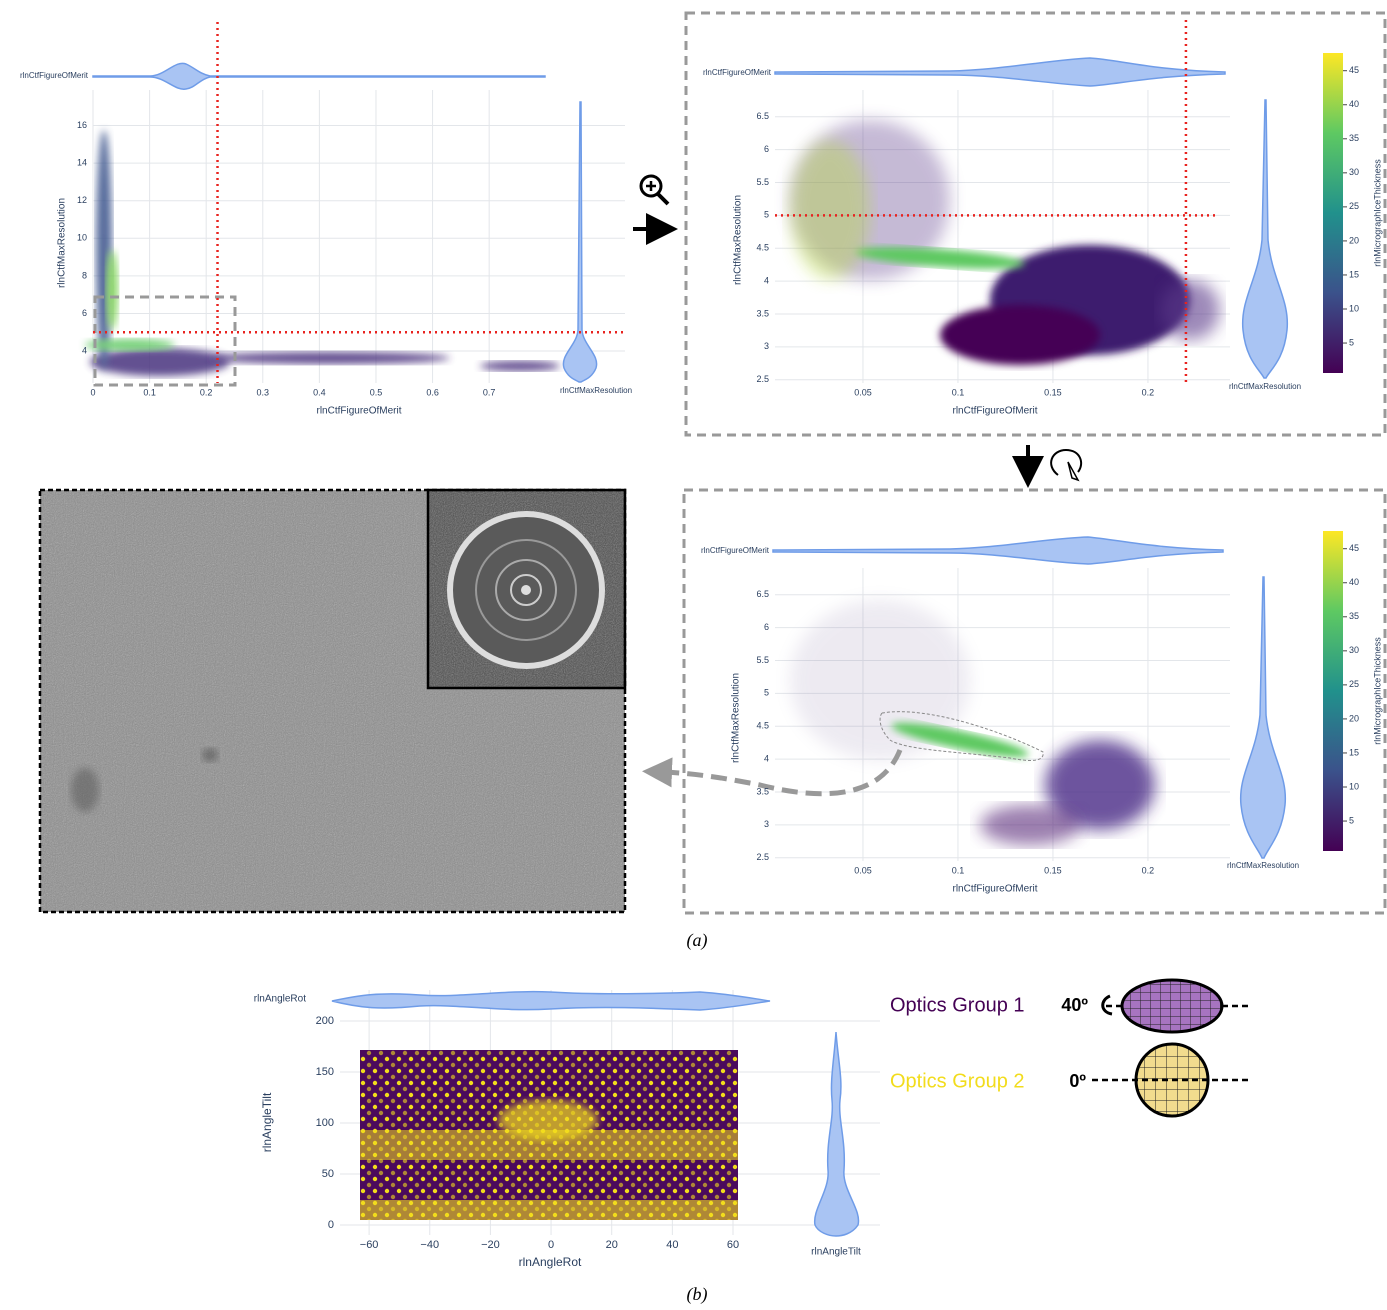 This screenshot has height=1310, width=1387. I want to click on colorbar-tick-label: 5, so click(1351, 820).